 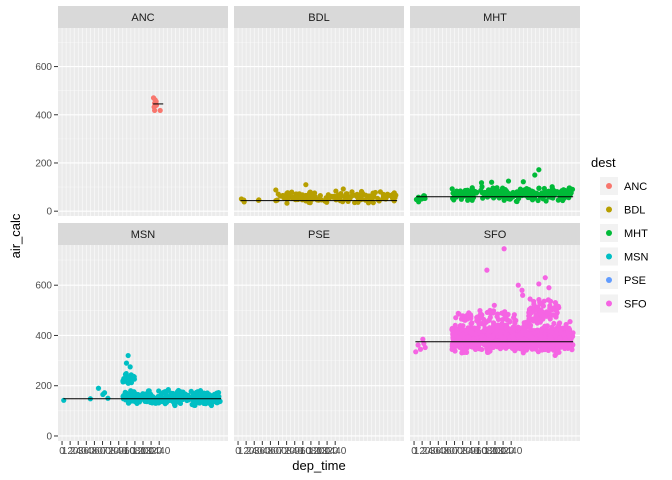 What do you see at coordinates (131, 112) in the screenshot?
I see `facet-panel-anc: ANC 0 200 400 600` at bounding box center [131, 112].